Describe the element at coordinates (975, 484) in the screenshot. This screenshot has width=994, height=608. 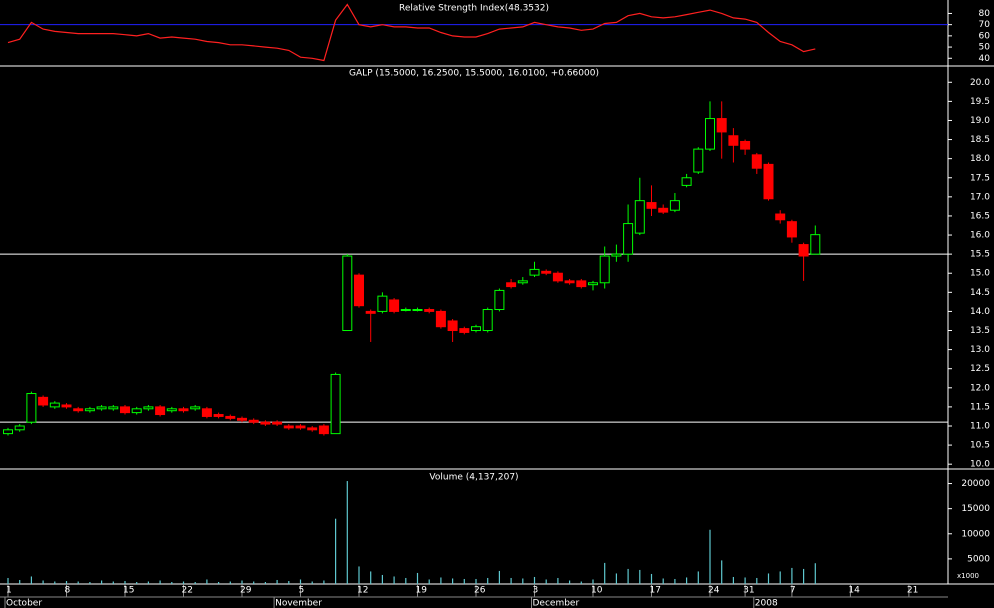
I see `y-tick-label: 20000` at that location.